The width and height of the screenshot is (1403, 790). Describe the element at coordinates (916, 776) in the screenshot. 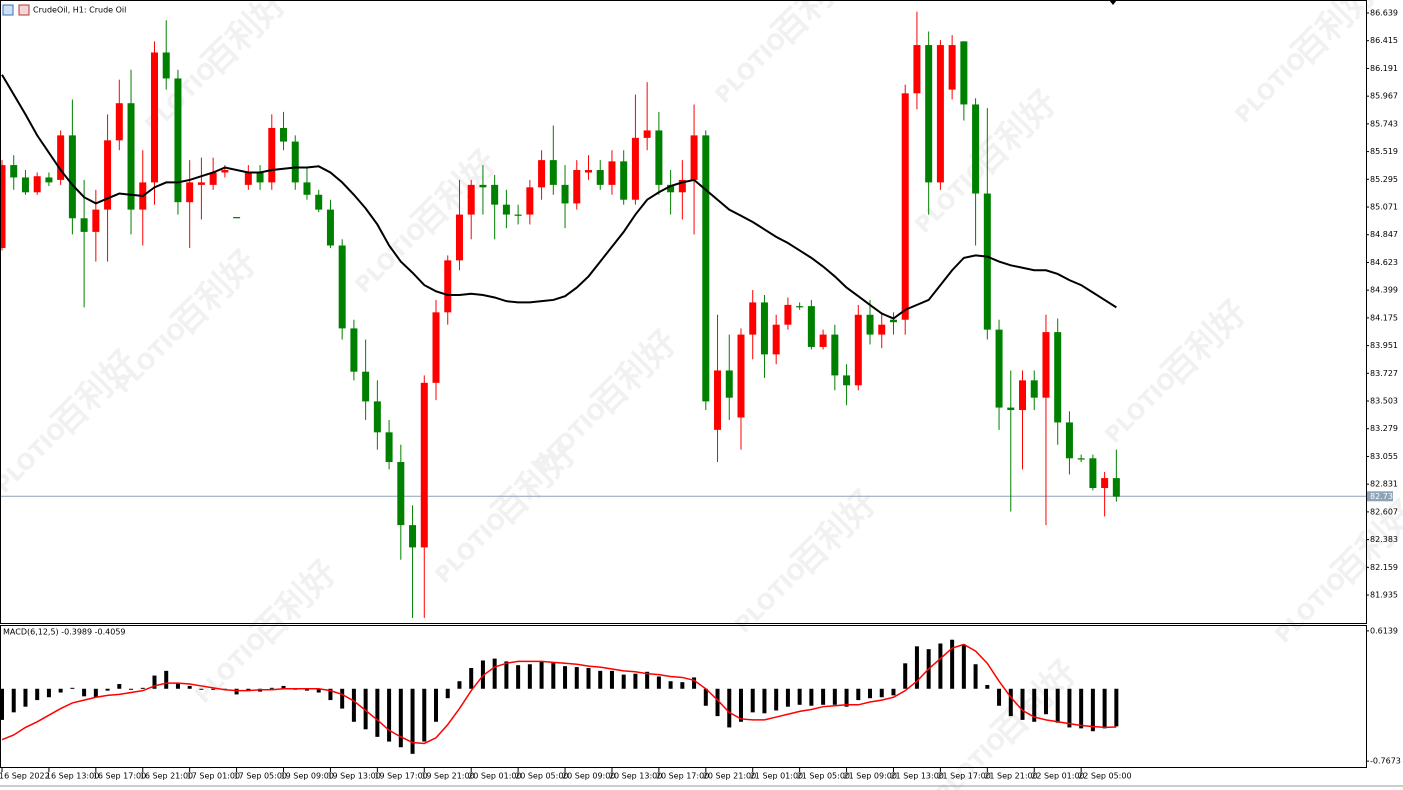

I see `x-tick-label: 21 Sep 13:00` at that location.